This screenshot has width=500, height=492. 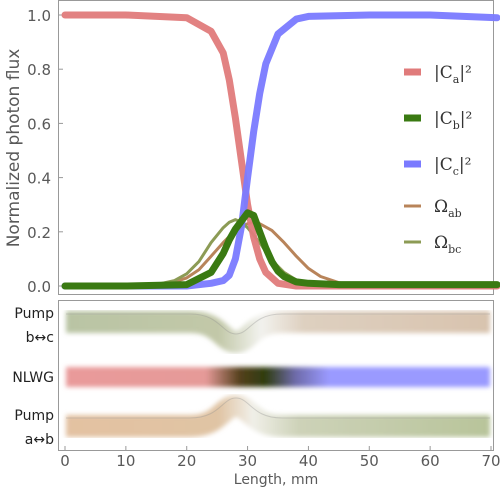 I want to click on x-tick-label: 0, so click(x=65, y=461).